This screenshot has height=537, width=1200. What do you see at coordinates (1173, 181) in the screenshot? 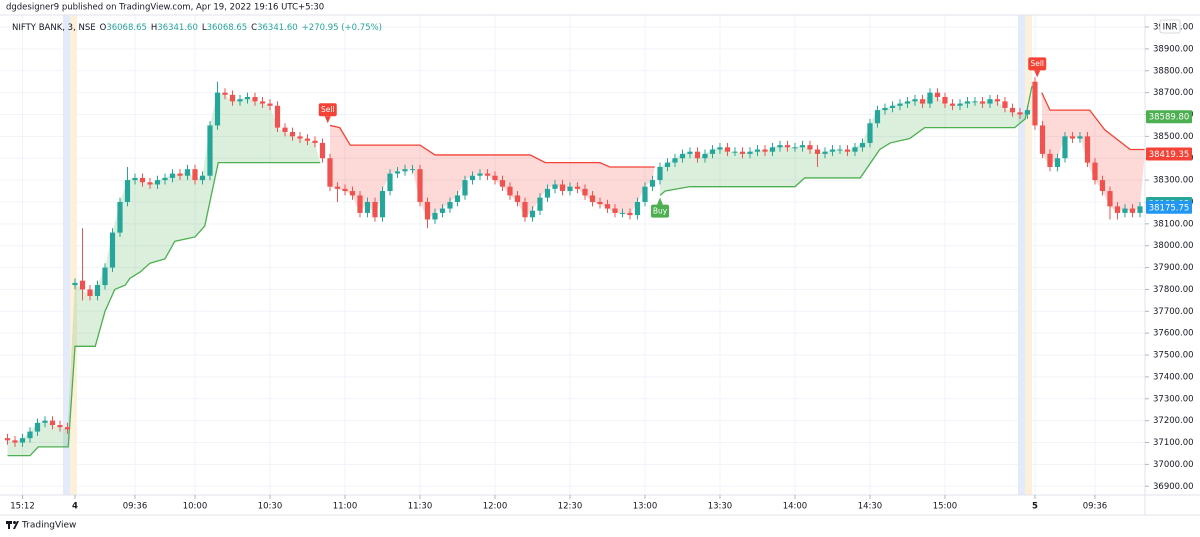
I see `y-tick-label: 38300.00` at bounding box center [1173, 181].